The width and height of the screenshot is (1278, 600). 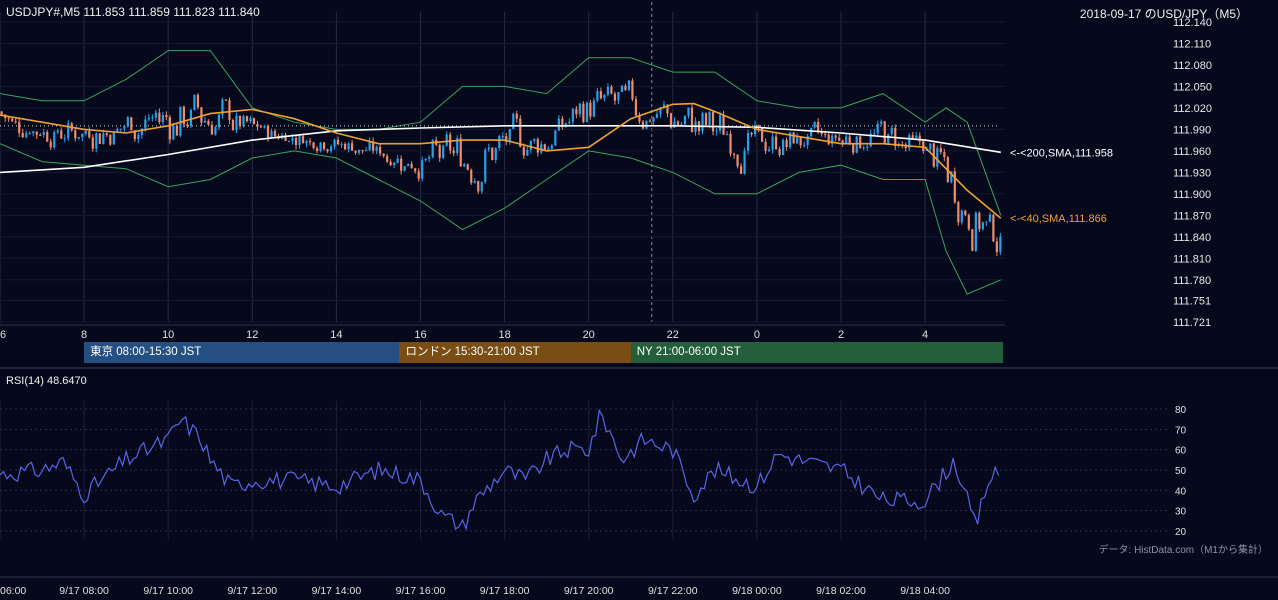 What do you see at coordinates (421, 591) in the screenshot?
I see `time-tick-label: 9/17 16:00` at bounding box center [421, 591].